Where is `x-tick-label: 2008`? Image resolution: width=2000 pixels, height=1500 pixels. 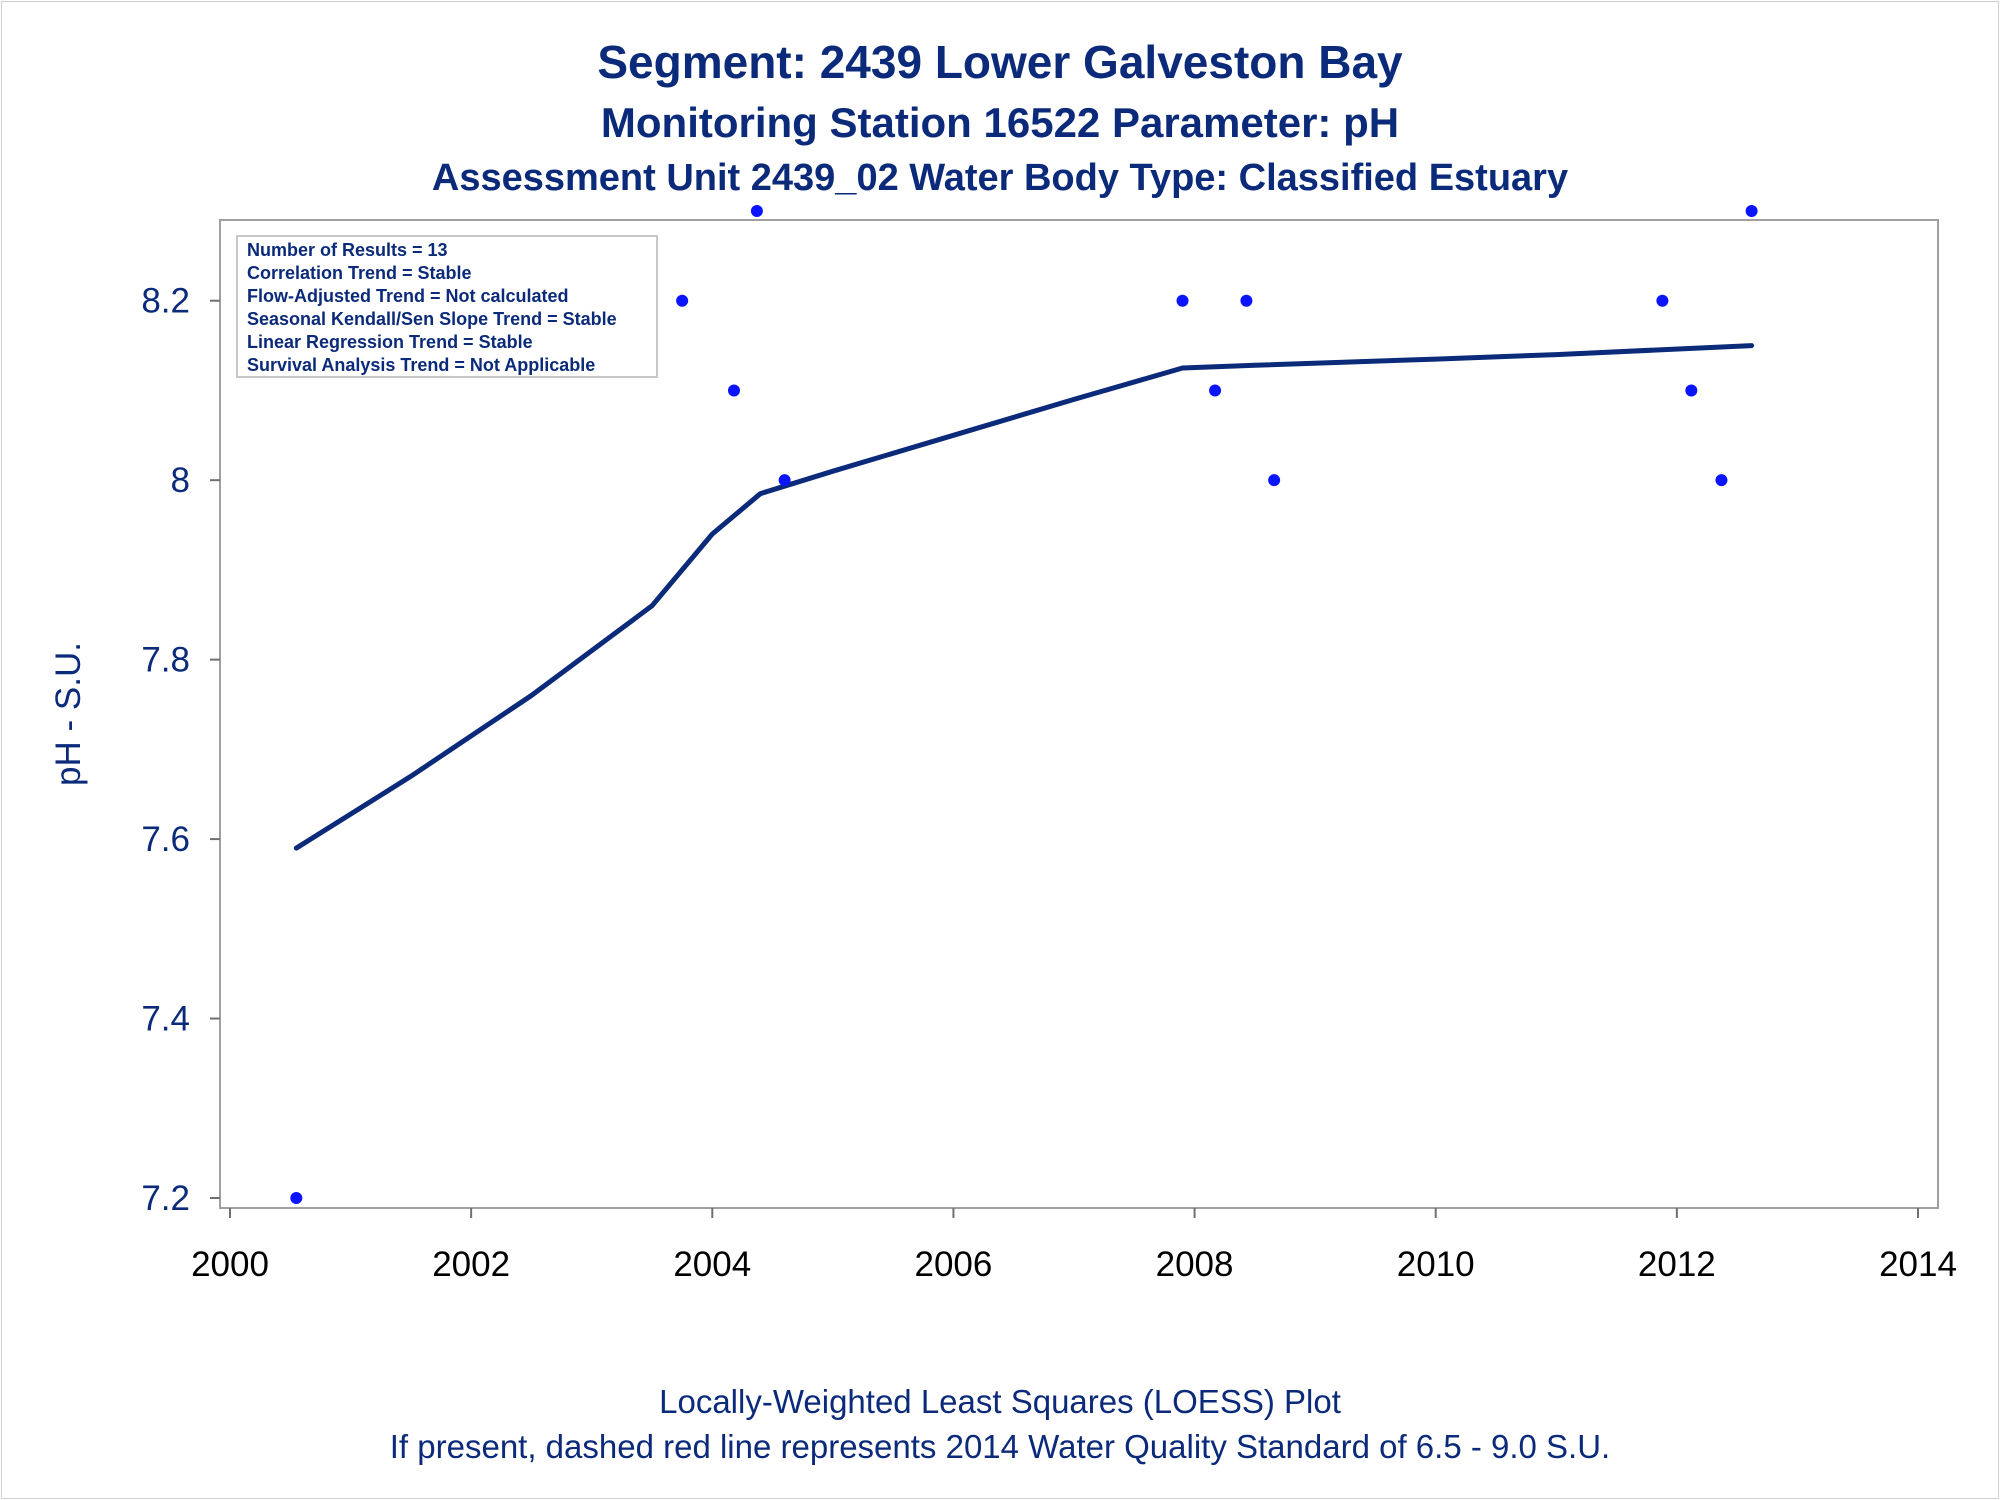 x-tick-label: 2008 is located at coordinates (1195, 1264).